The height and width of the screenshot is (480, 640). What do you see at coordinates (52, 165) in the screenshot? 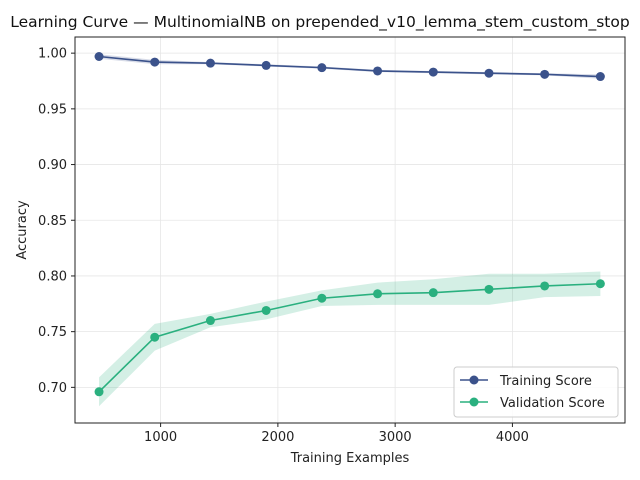
I see `y-tick-label: 0.90` at bounding box center [52, 165].